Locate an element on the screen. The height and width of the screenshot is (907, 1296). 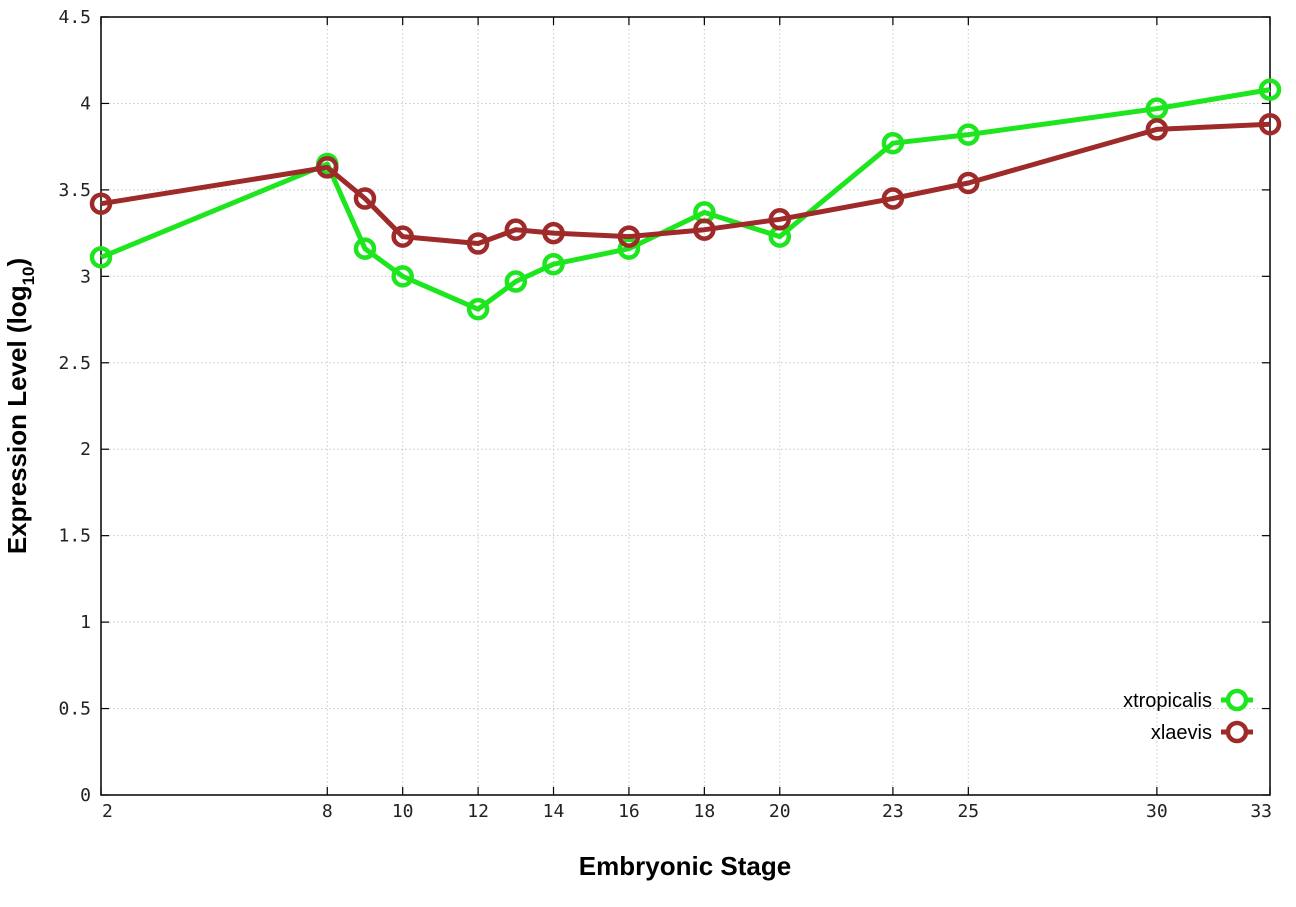
legend-marker-xtropicalis is located at coordinates (1237, 700).